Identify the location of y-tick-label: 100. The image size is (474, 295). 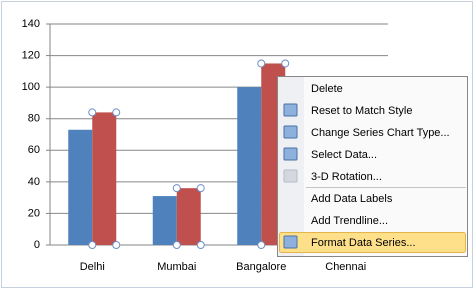
(31, 87).